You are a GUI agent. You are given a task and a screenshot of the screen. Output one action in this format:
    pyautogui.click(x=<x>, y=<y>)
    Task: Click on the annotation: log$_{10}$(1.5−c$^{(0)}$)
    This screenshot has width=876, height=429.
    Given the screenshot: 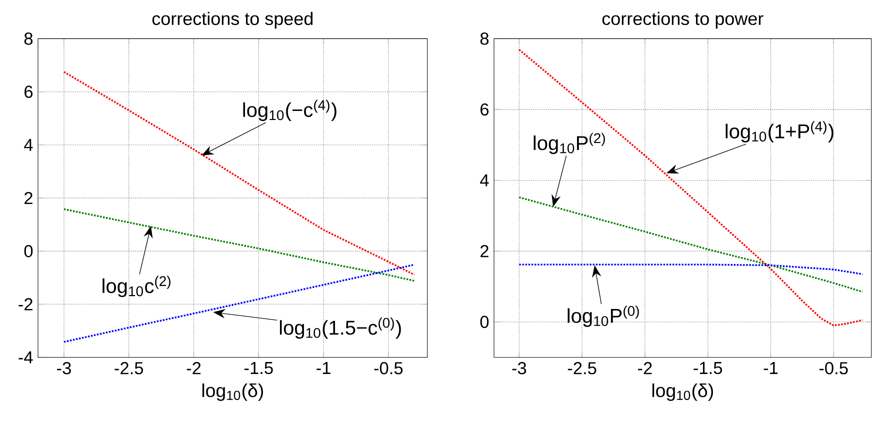 What is the action you would take?
    pyautogui.click(x=340, y=328)
    